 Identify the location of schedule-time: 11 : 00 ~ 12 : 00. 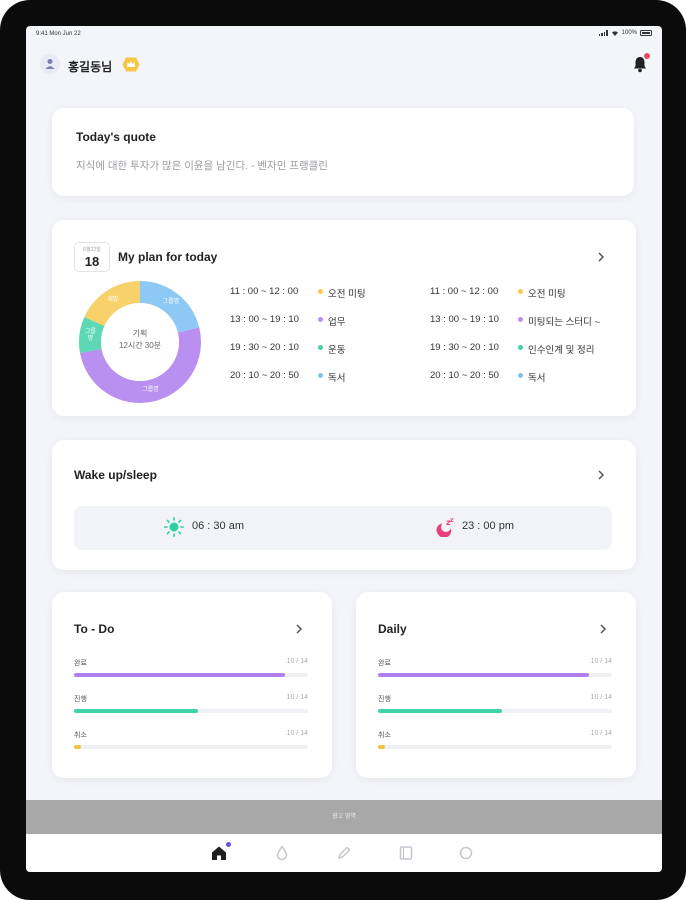
(264, 291).